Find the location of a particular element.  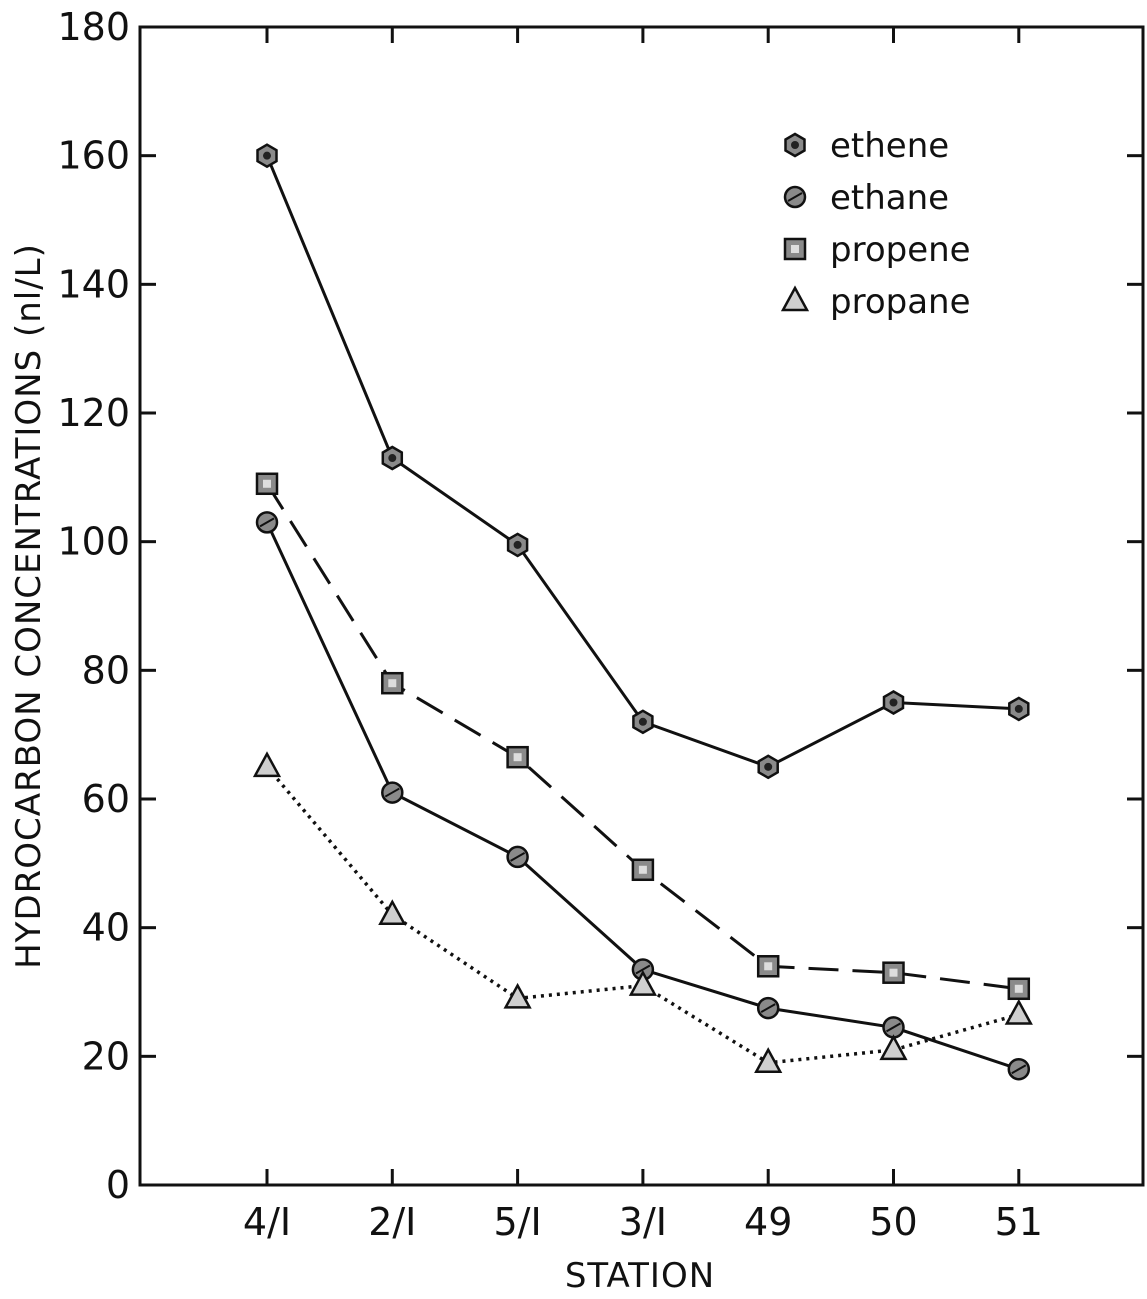

x-tick-label: 51 is located at coordinates (1019, 1222).